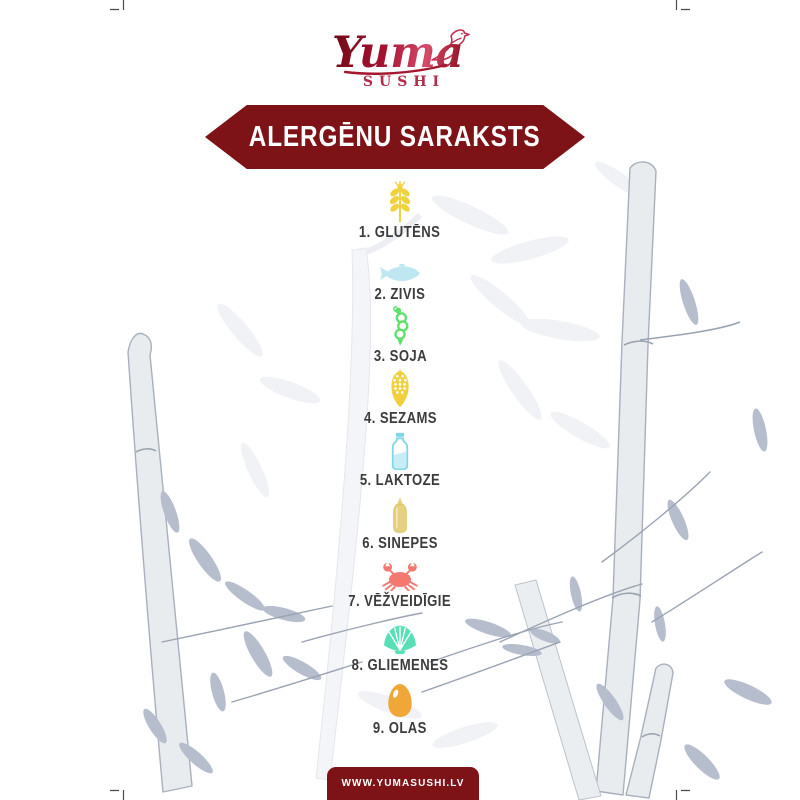 Image resolution: width=800 pixels, height=800 pixels. Describe the element at coordinates (400, 665) in the screenshot. I see `allergen-label: 8. GLIEMENES` at that location.